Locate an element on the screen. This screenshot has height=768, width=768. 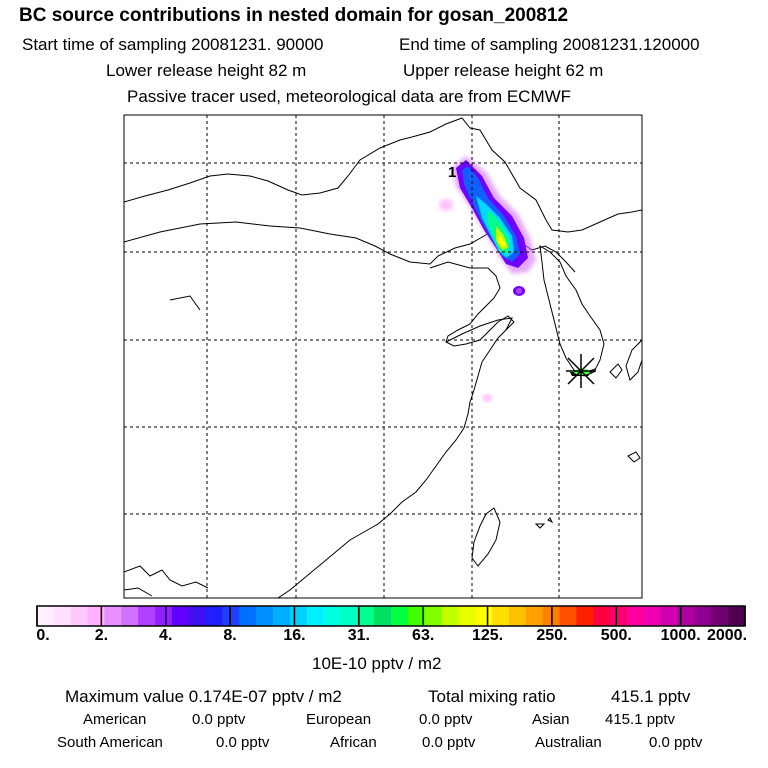
region-australian-value: 0.0 pptv is located at coordinates (676, 742).